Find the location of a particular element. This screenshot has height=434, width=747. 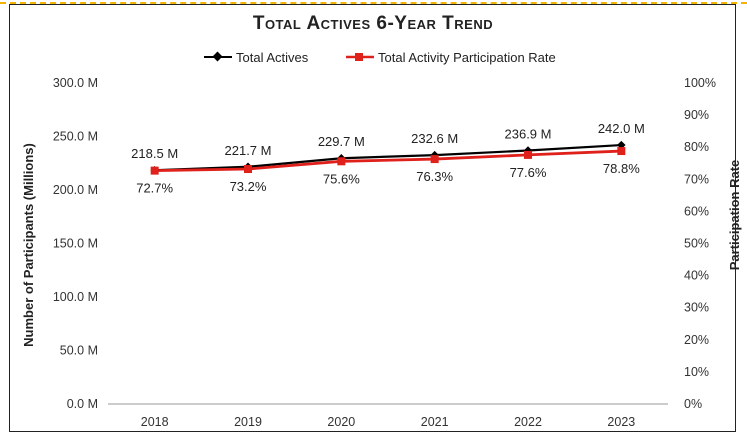

x-tick-label: 2023 is located at coordinates (621, 422).